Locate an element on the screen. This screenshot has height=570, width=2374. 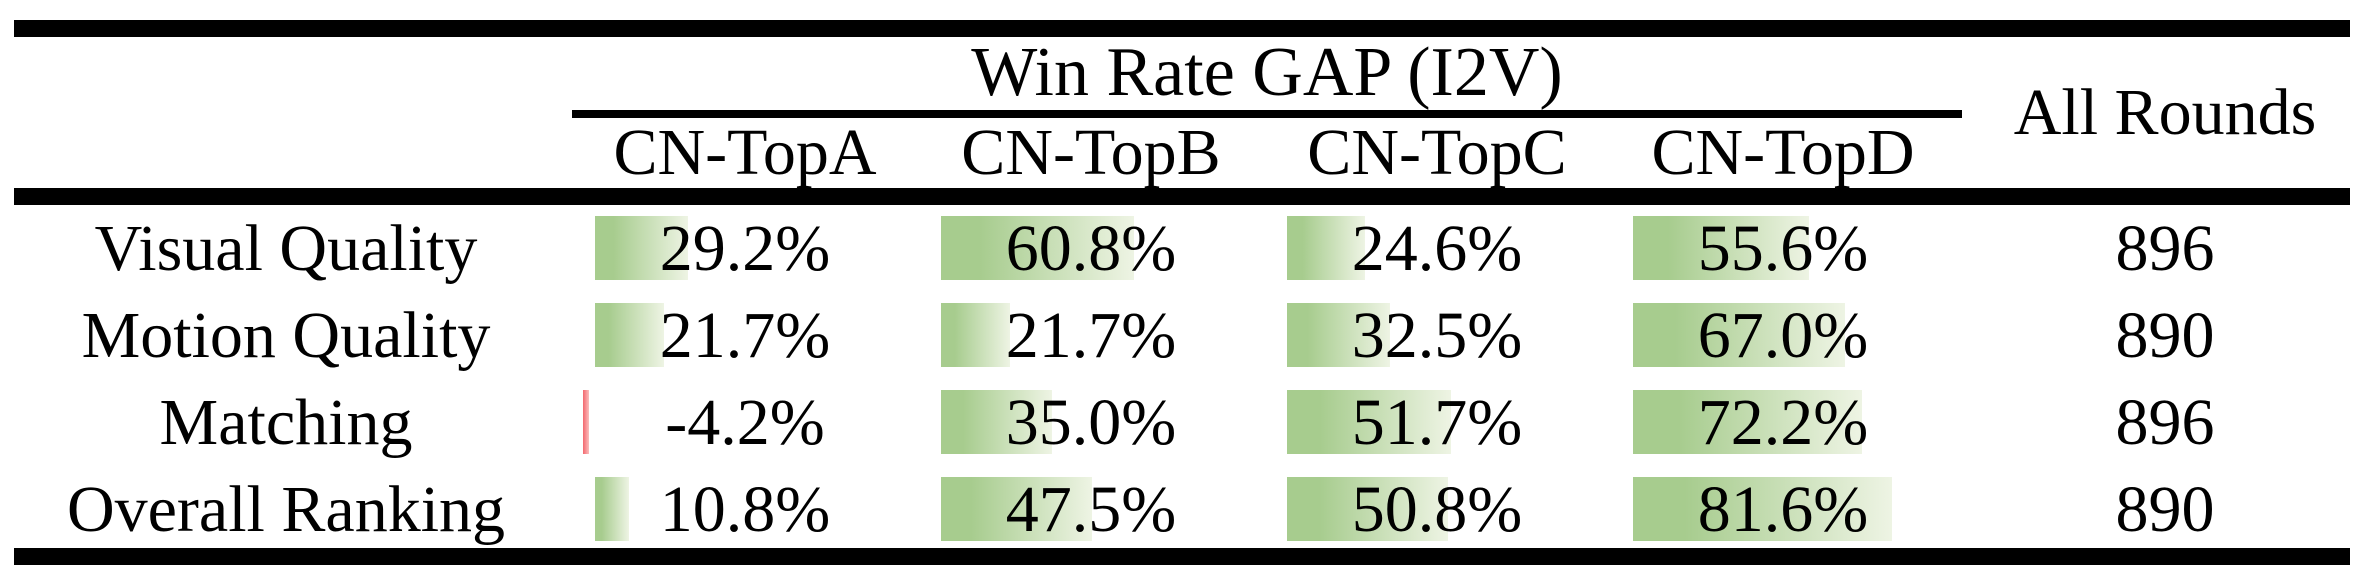
cell-value: 32.5% is located at coordinates (1437, 335).